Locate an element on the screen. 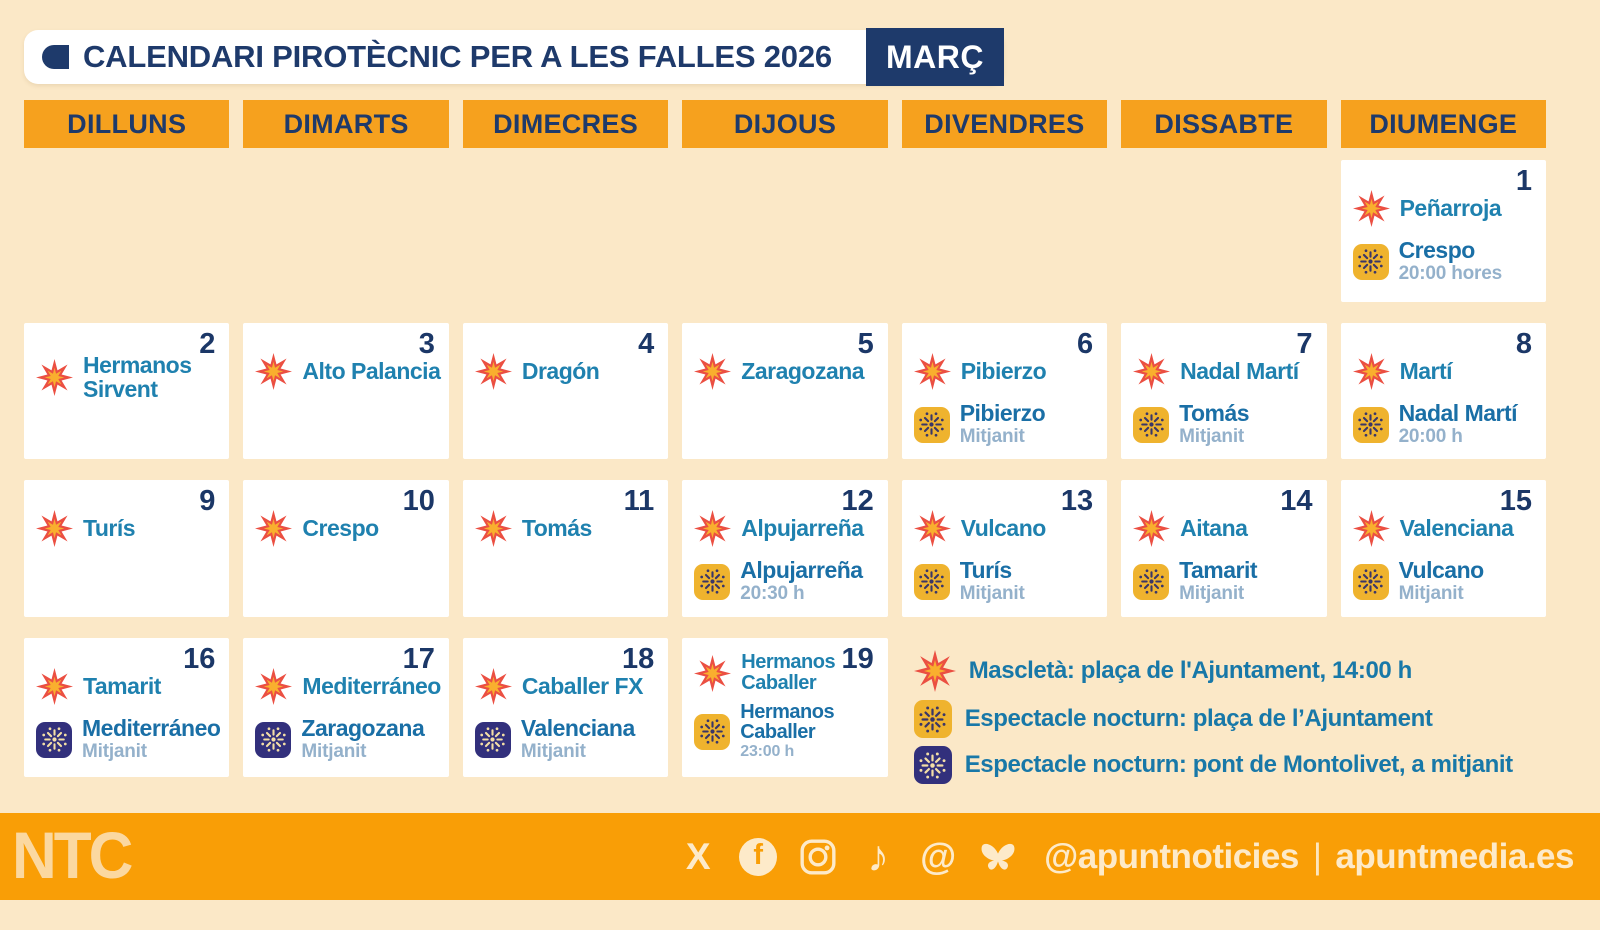 The image size is (1600, 930). x-icon: X is located at coordinates (698, 856).